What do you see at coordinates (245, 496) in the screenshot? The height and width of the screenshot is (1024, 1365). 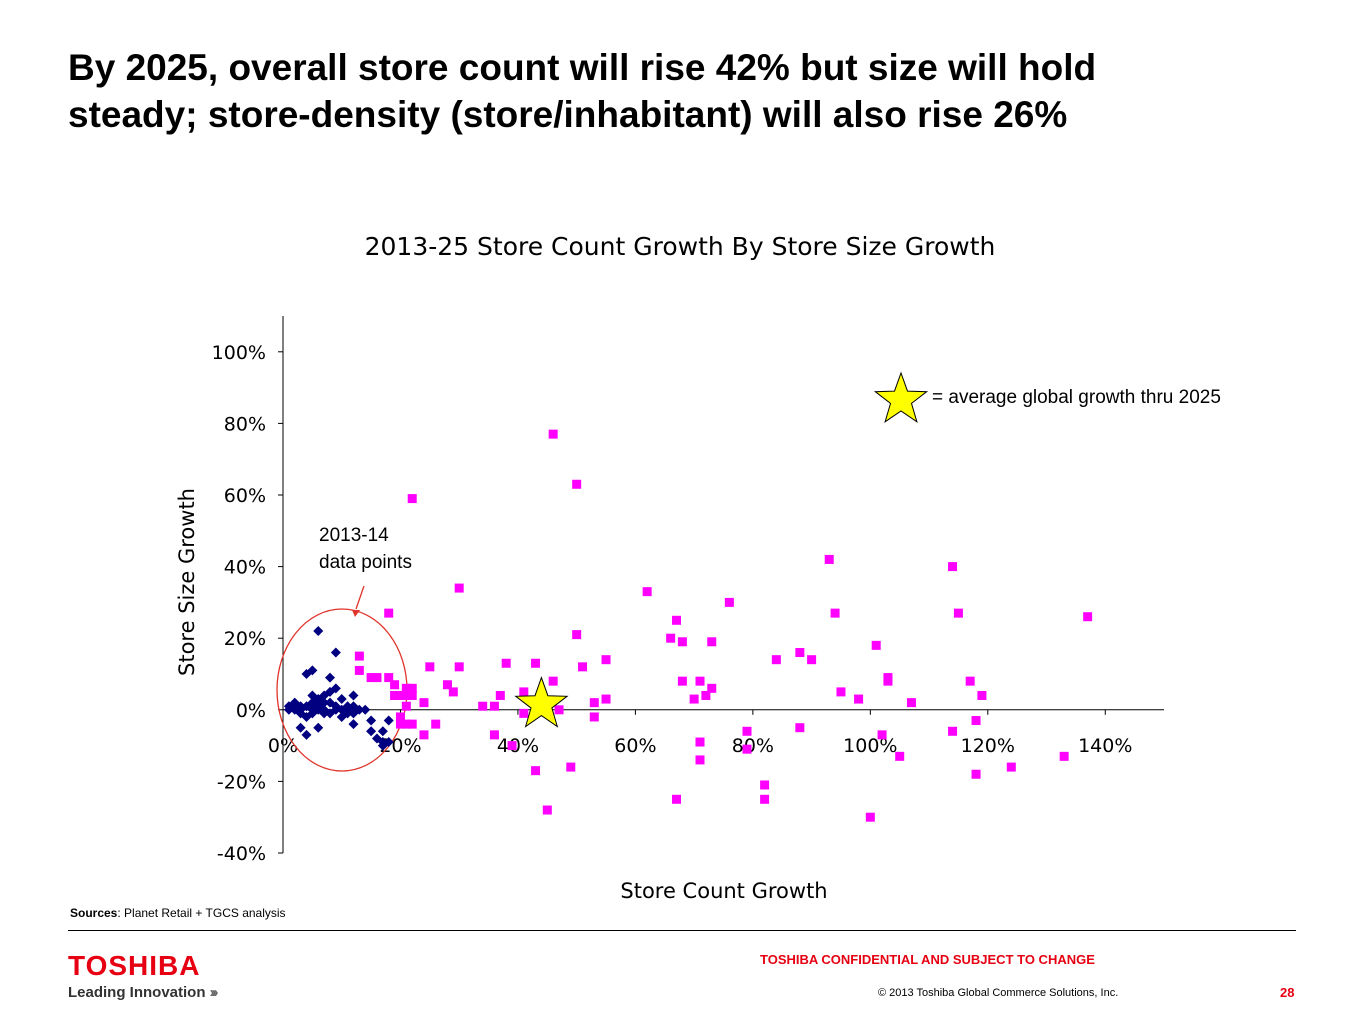 I see `y-tick-label: 60%` at bounding box center [245, 496].